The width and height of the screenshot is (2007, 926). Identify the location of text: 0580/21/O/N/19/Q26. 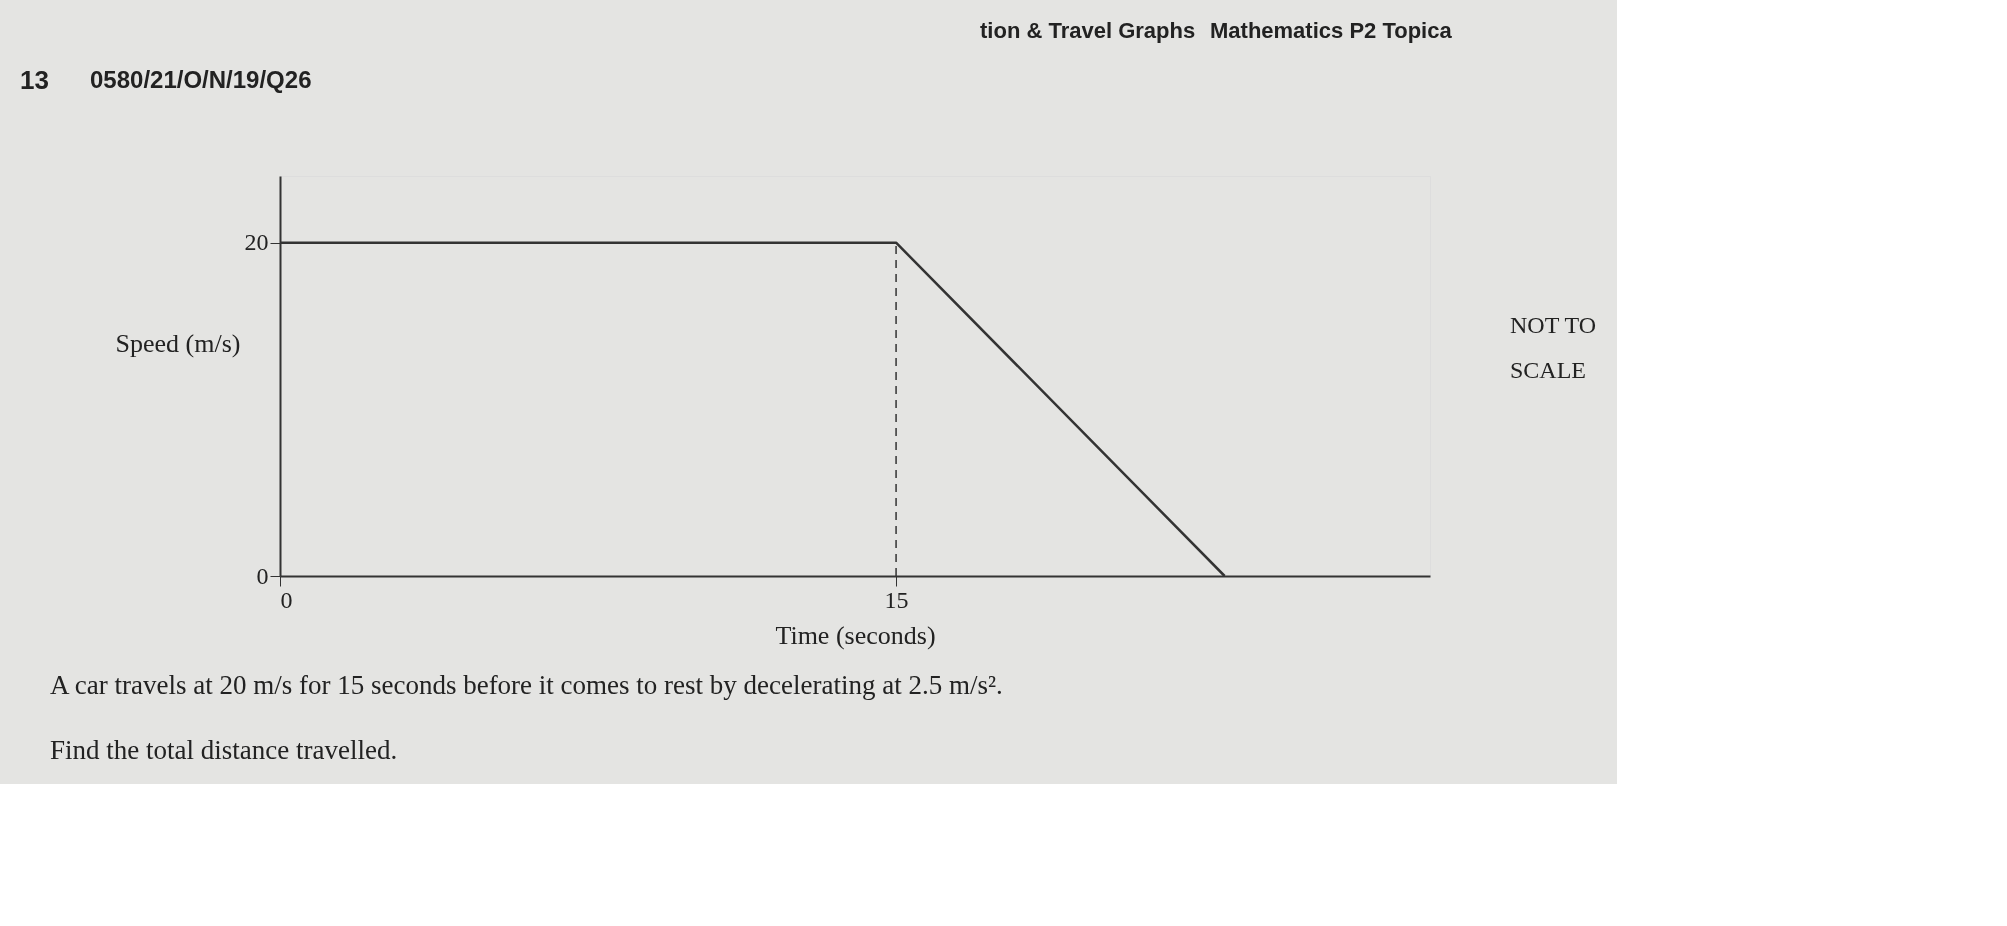
(201, 79).